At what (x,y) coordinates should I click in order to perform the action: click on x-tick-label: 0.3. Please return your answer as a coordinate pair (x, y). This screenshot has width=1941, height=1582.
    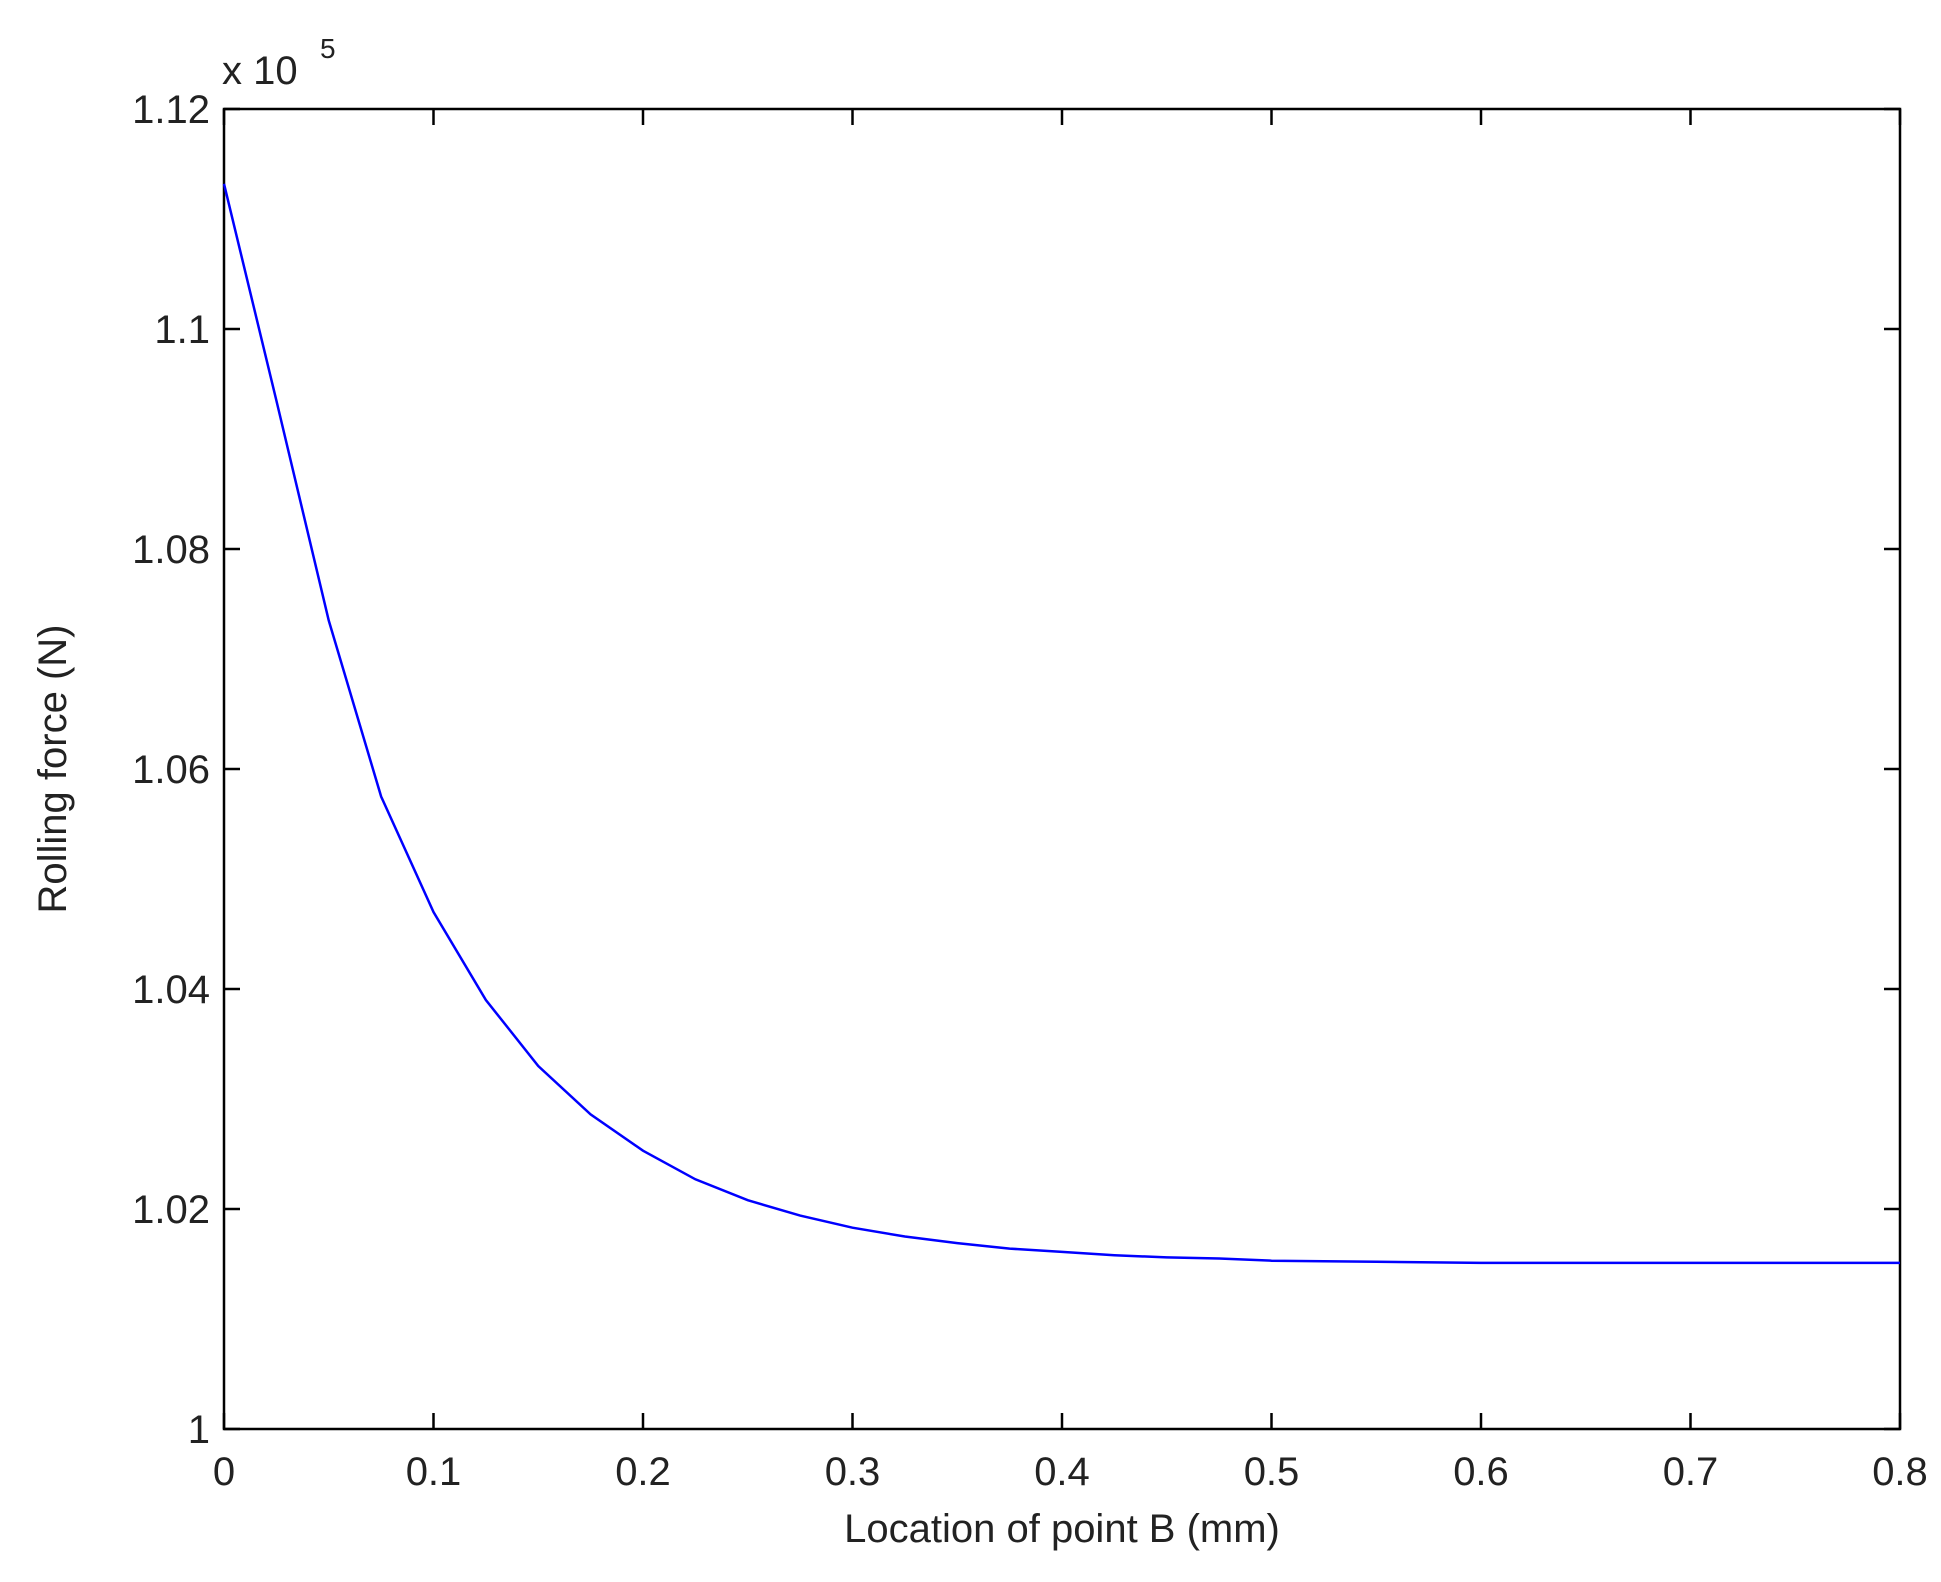
    Looking at the image, I should click on (853, 1472).